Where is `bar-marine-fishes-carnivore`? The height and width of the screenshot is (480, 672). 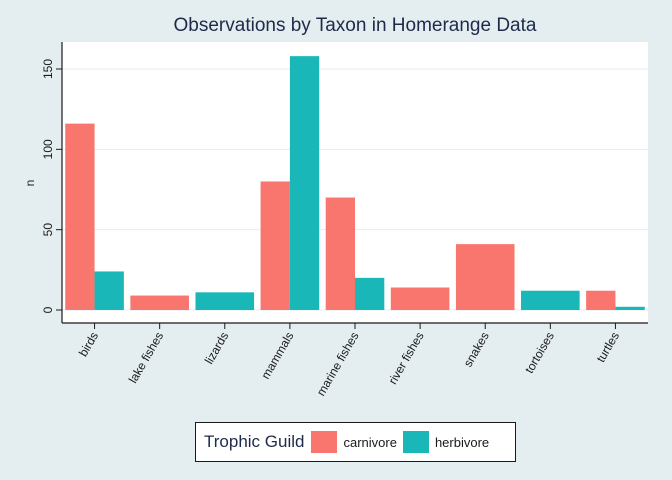 bar-marine-fishes-carnivore is located at coordinates (340, 253).